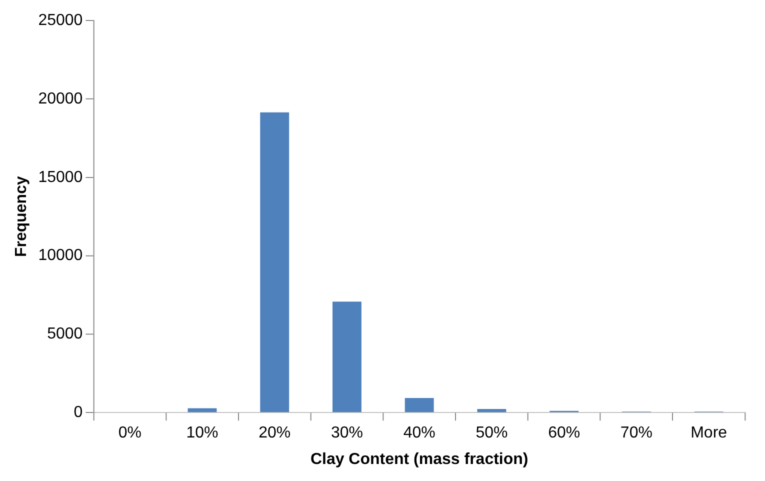 The height and width of the screenshot is (481, 765). Describe the element at coordinates (65, 334) in the screenshot. I see `y-tick-label: 5000` at that location.